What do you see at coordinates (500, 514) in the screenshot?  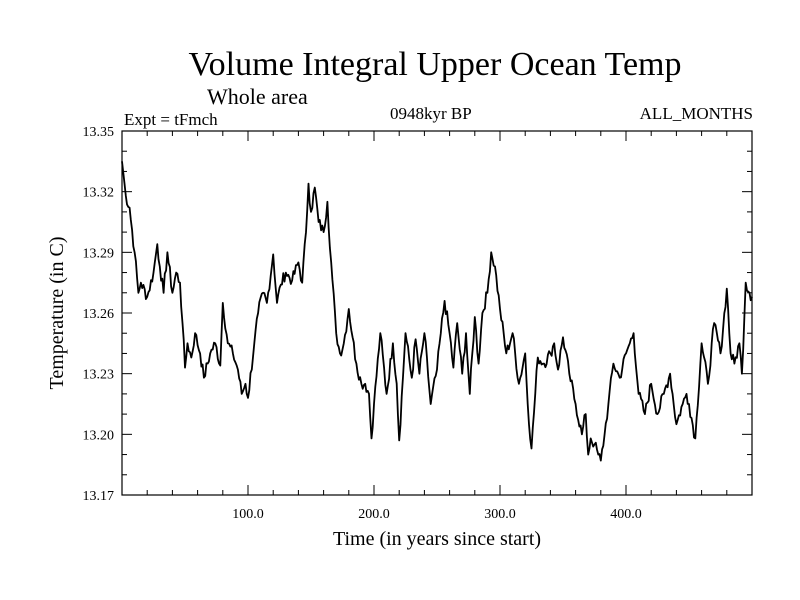 I see `x-tick-label: 300.0` at bounding box center [500, 514].